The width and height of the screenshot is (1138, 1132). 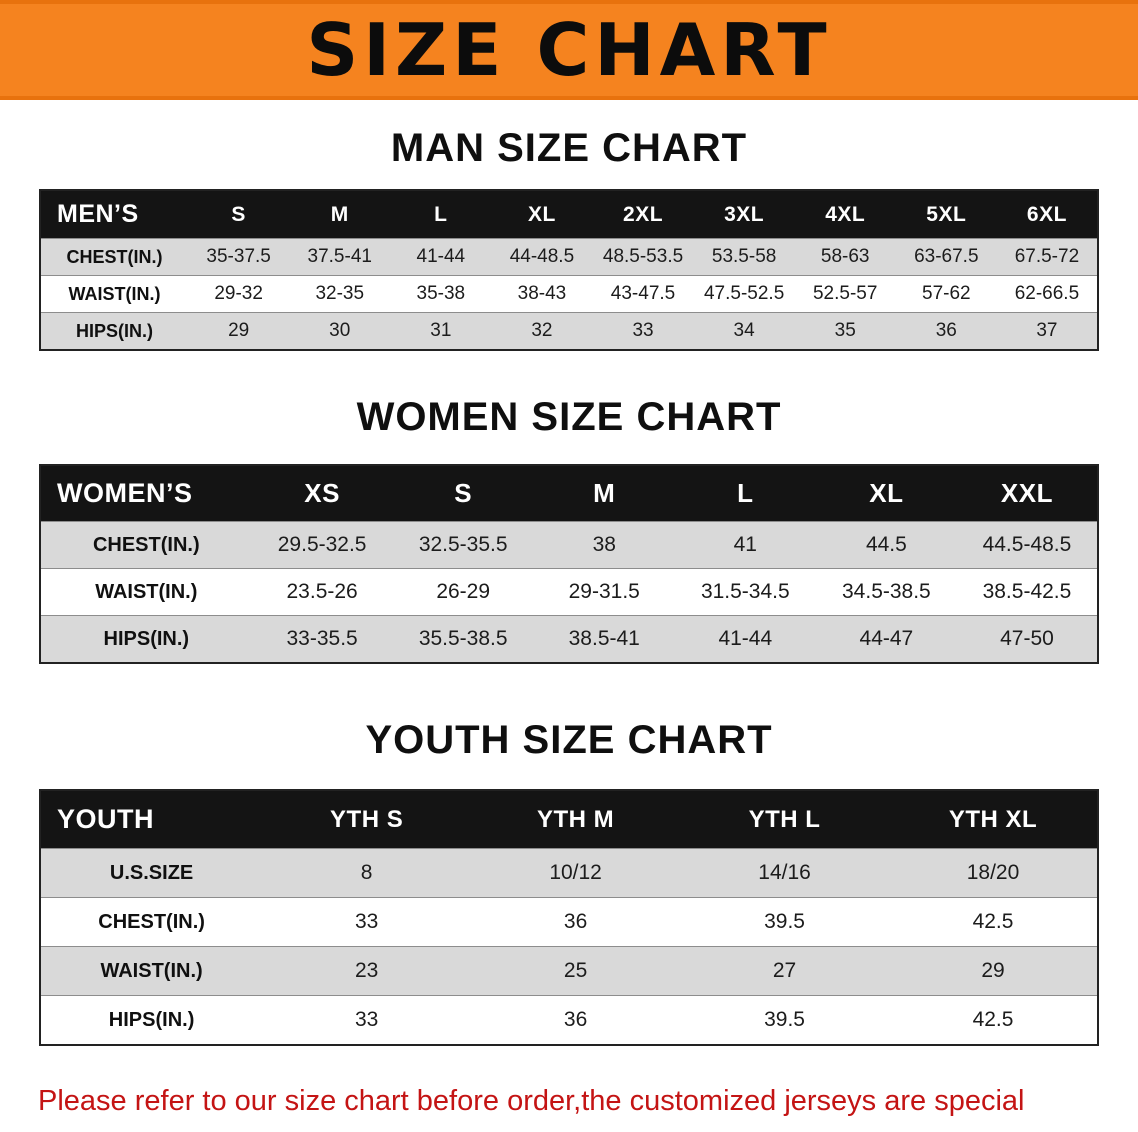 I want to click on table-row: HIPS(IN.) 33 36 39.5 42.5, so click(x=569, y=1020).